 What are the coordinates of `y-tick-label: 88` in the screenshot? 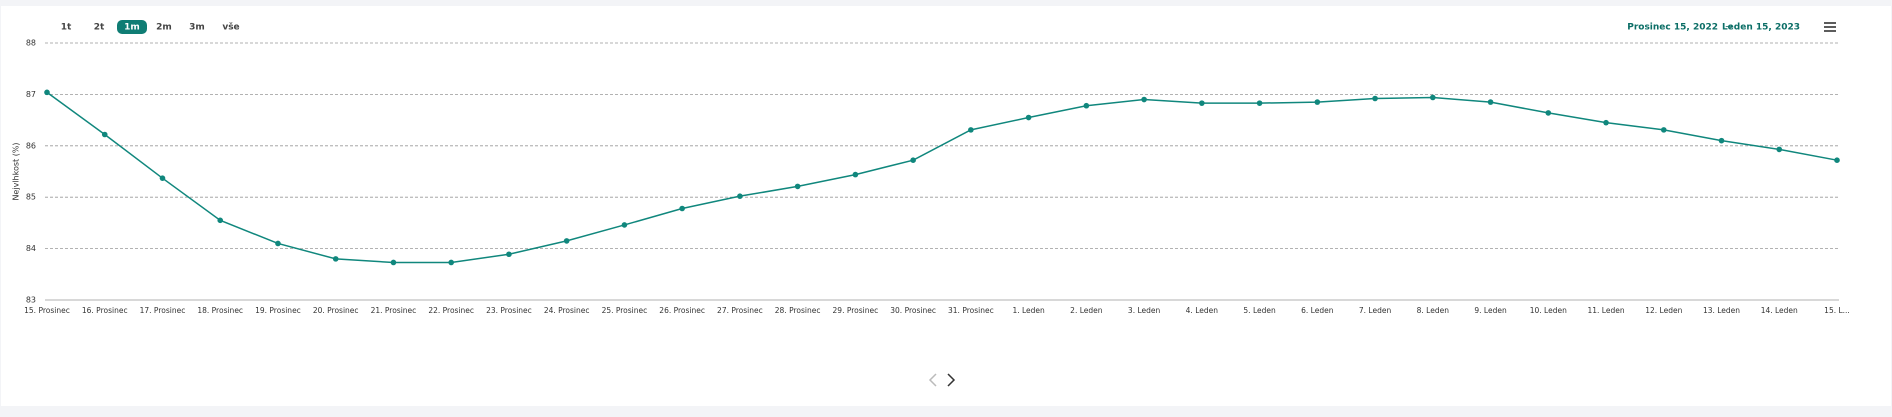 It's located at (31, 43).